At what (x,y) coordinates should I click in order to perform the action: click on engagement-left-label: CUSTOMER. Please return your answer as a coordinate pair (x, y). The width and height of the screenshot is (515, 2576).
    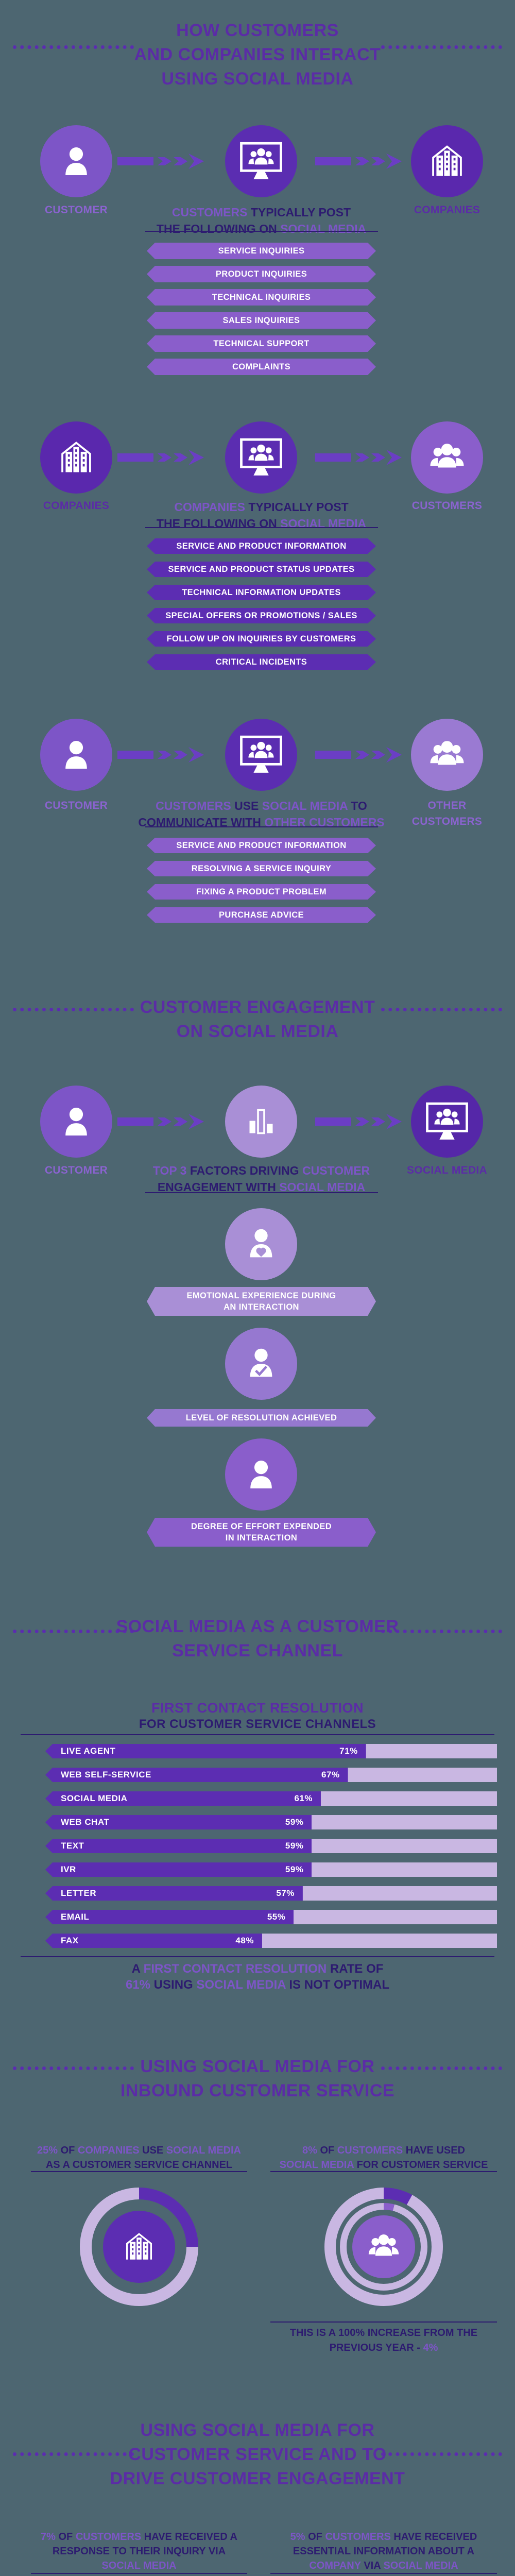
    Looking at the image, I should click on (76, 1170).